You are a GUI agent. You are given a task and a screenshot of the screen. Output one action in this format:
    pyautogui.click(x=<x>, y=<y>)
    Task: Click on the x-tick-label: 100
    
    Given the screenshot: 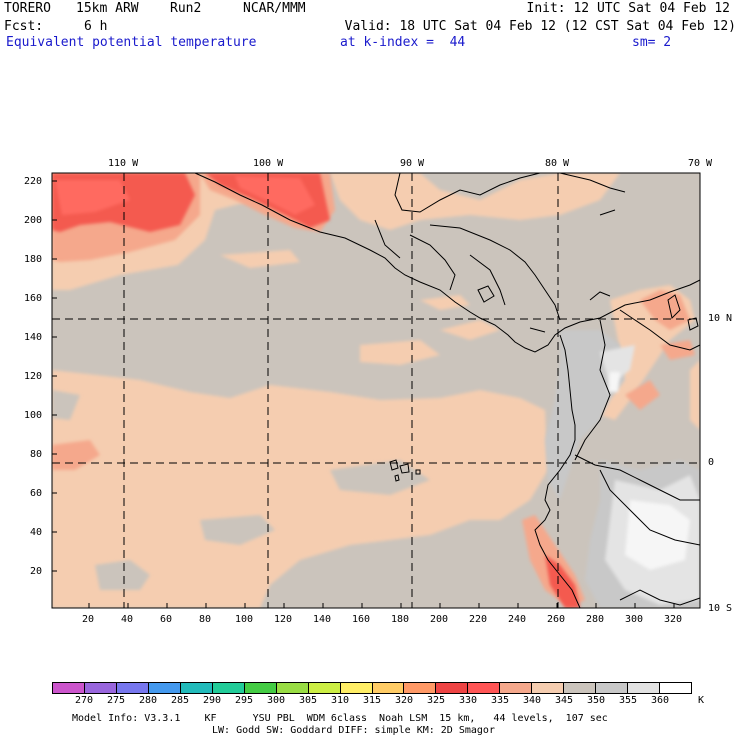 What is the action you would take?
    pyautogui.click(x=244, y=619)
    